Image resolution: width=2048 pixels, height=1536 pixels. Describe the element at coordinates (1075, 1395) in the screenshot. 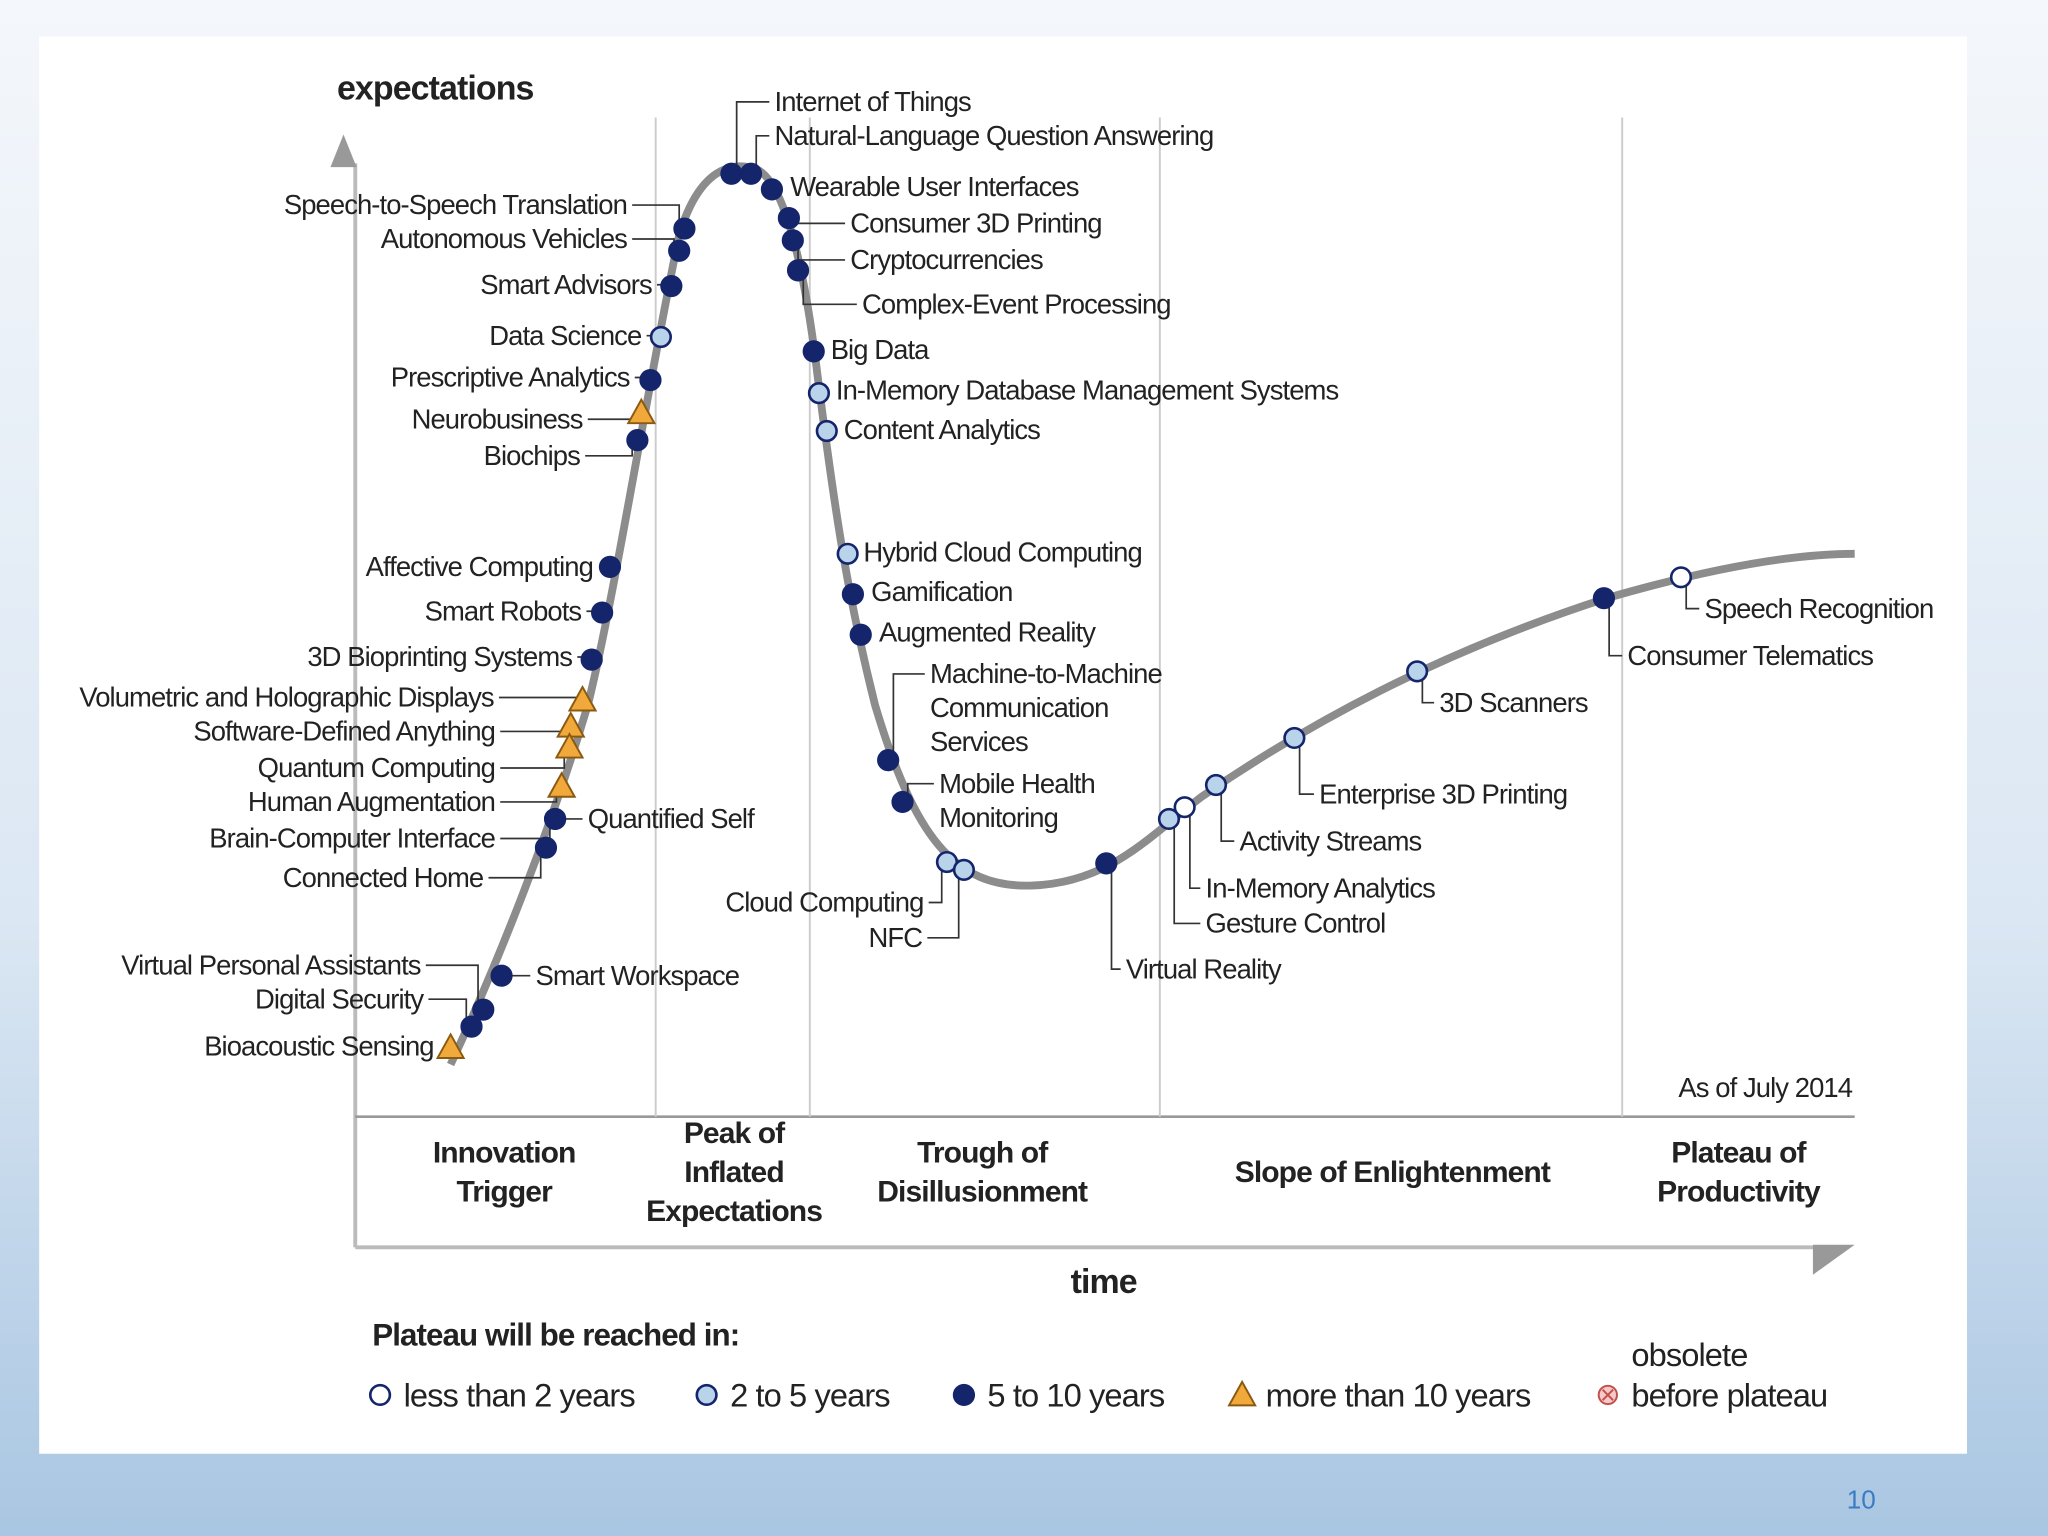

I see `legend-label: 5 to 10 years` at that location.